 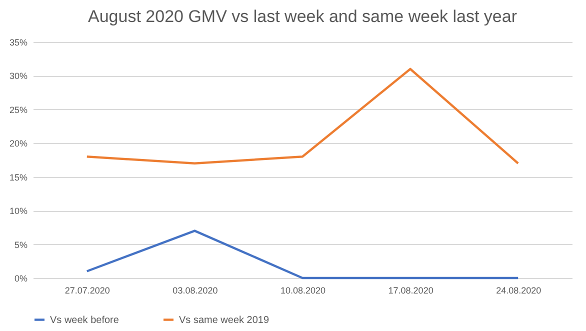 What do you see at coordinates (87, 291) in the screenshot?
I see `x-tick-label: 27.07.2020` at bounding box center [87, 291].